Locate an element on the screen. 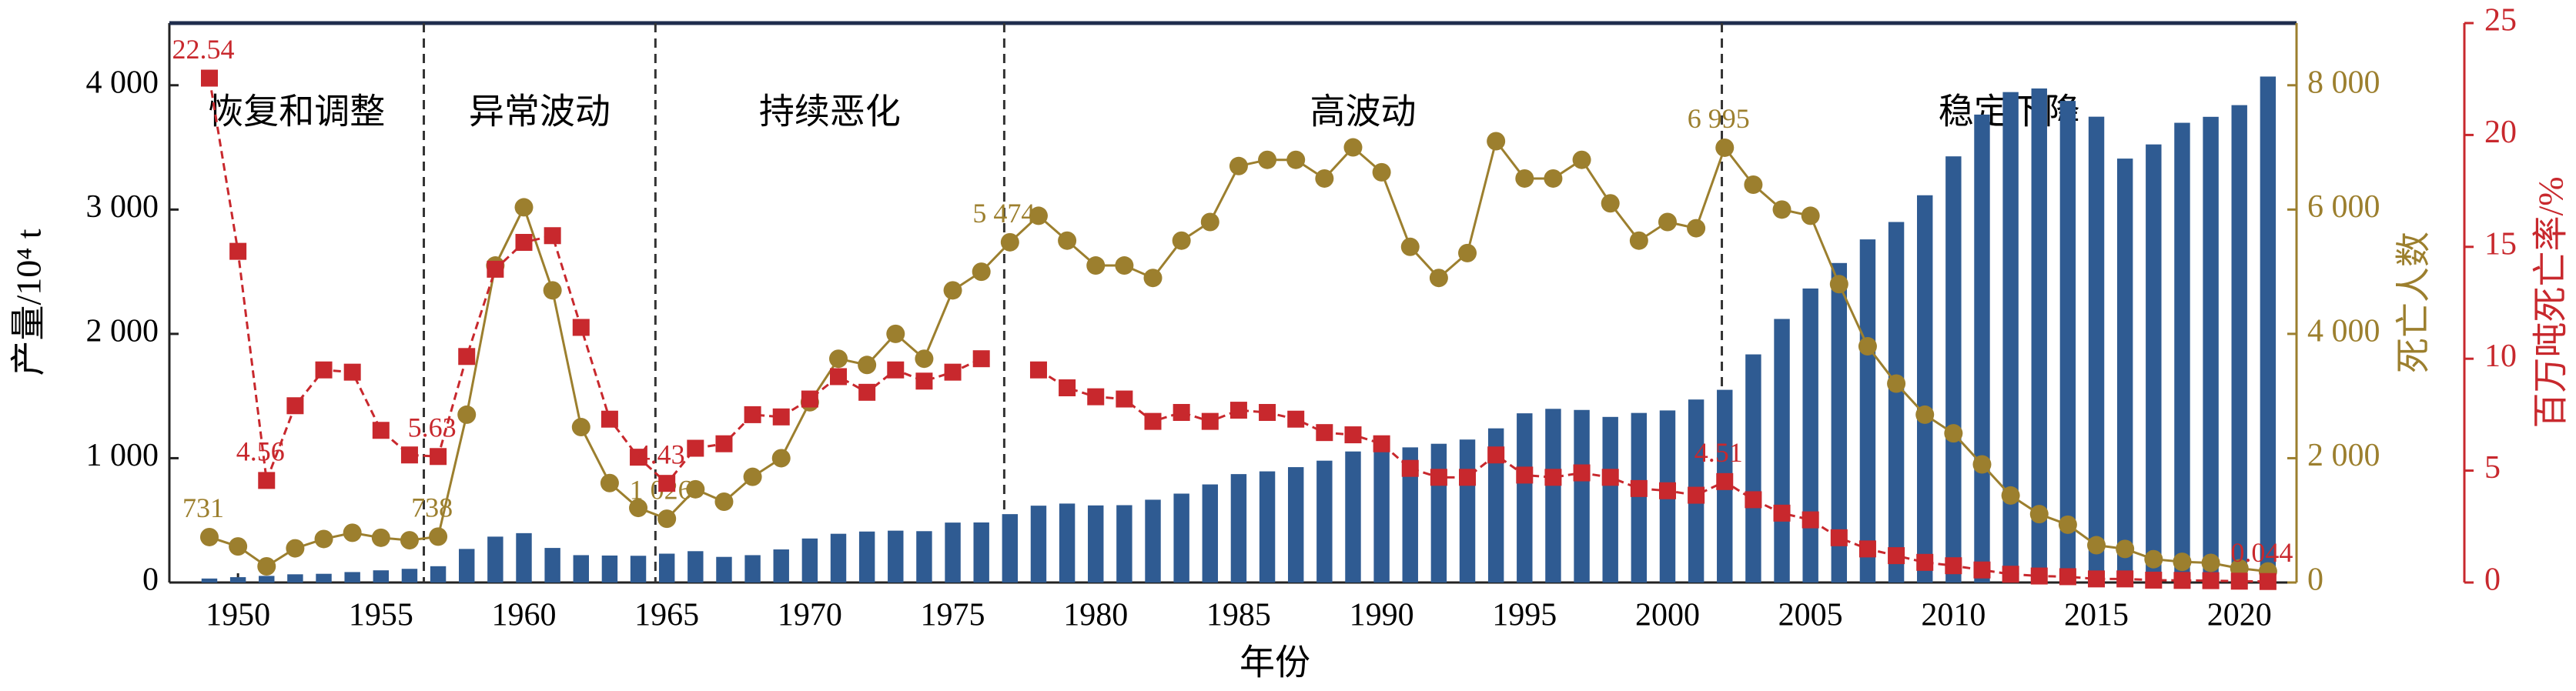 Image resolution: width=2576 pixels, height=691 pixels. period-label: 恢复和调整 is located at coordinates (296, 112).